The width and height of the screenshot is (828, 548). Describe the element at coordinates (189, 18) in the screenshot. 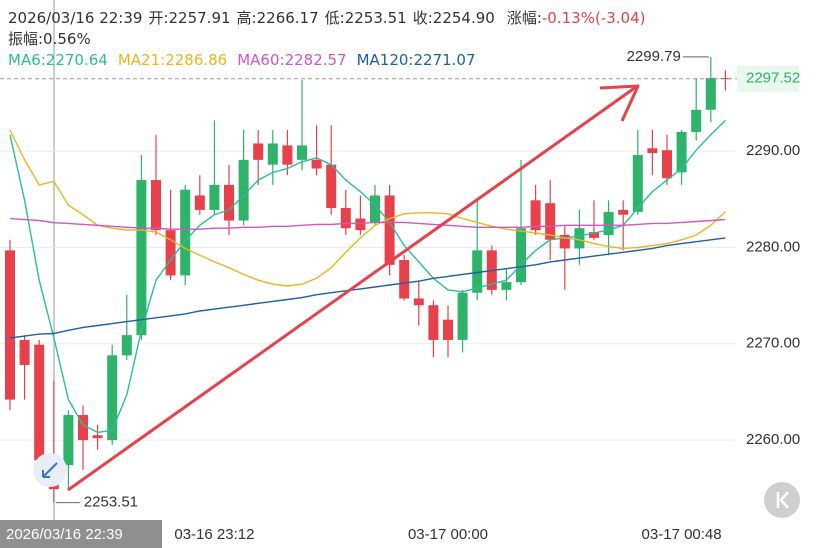

I see `info-item: 开:2257.91` at that location.